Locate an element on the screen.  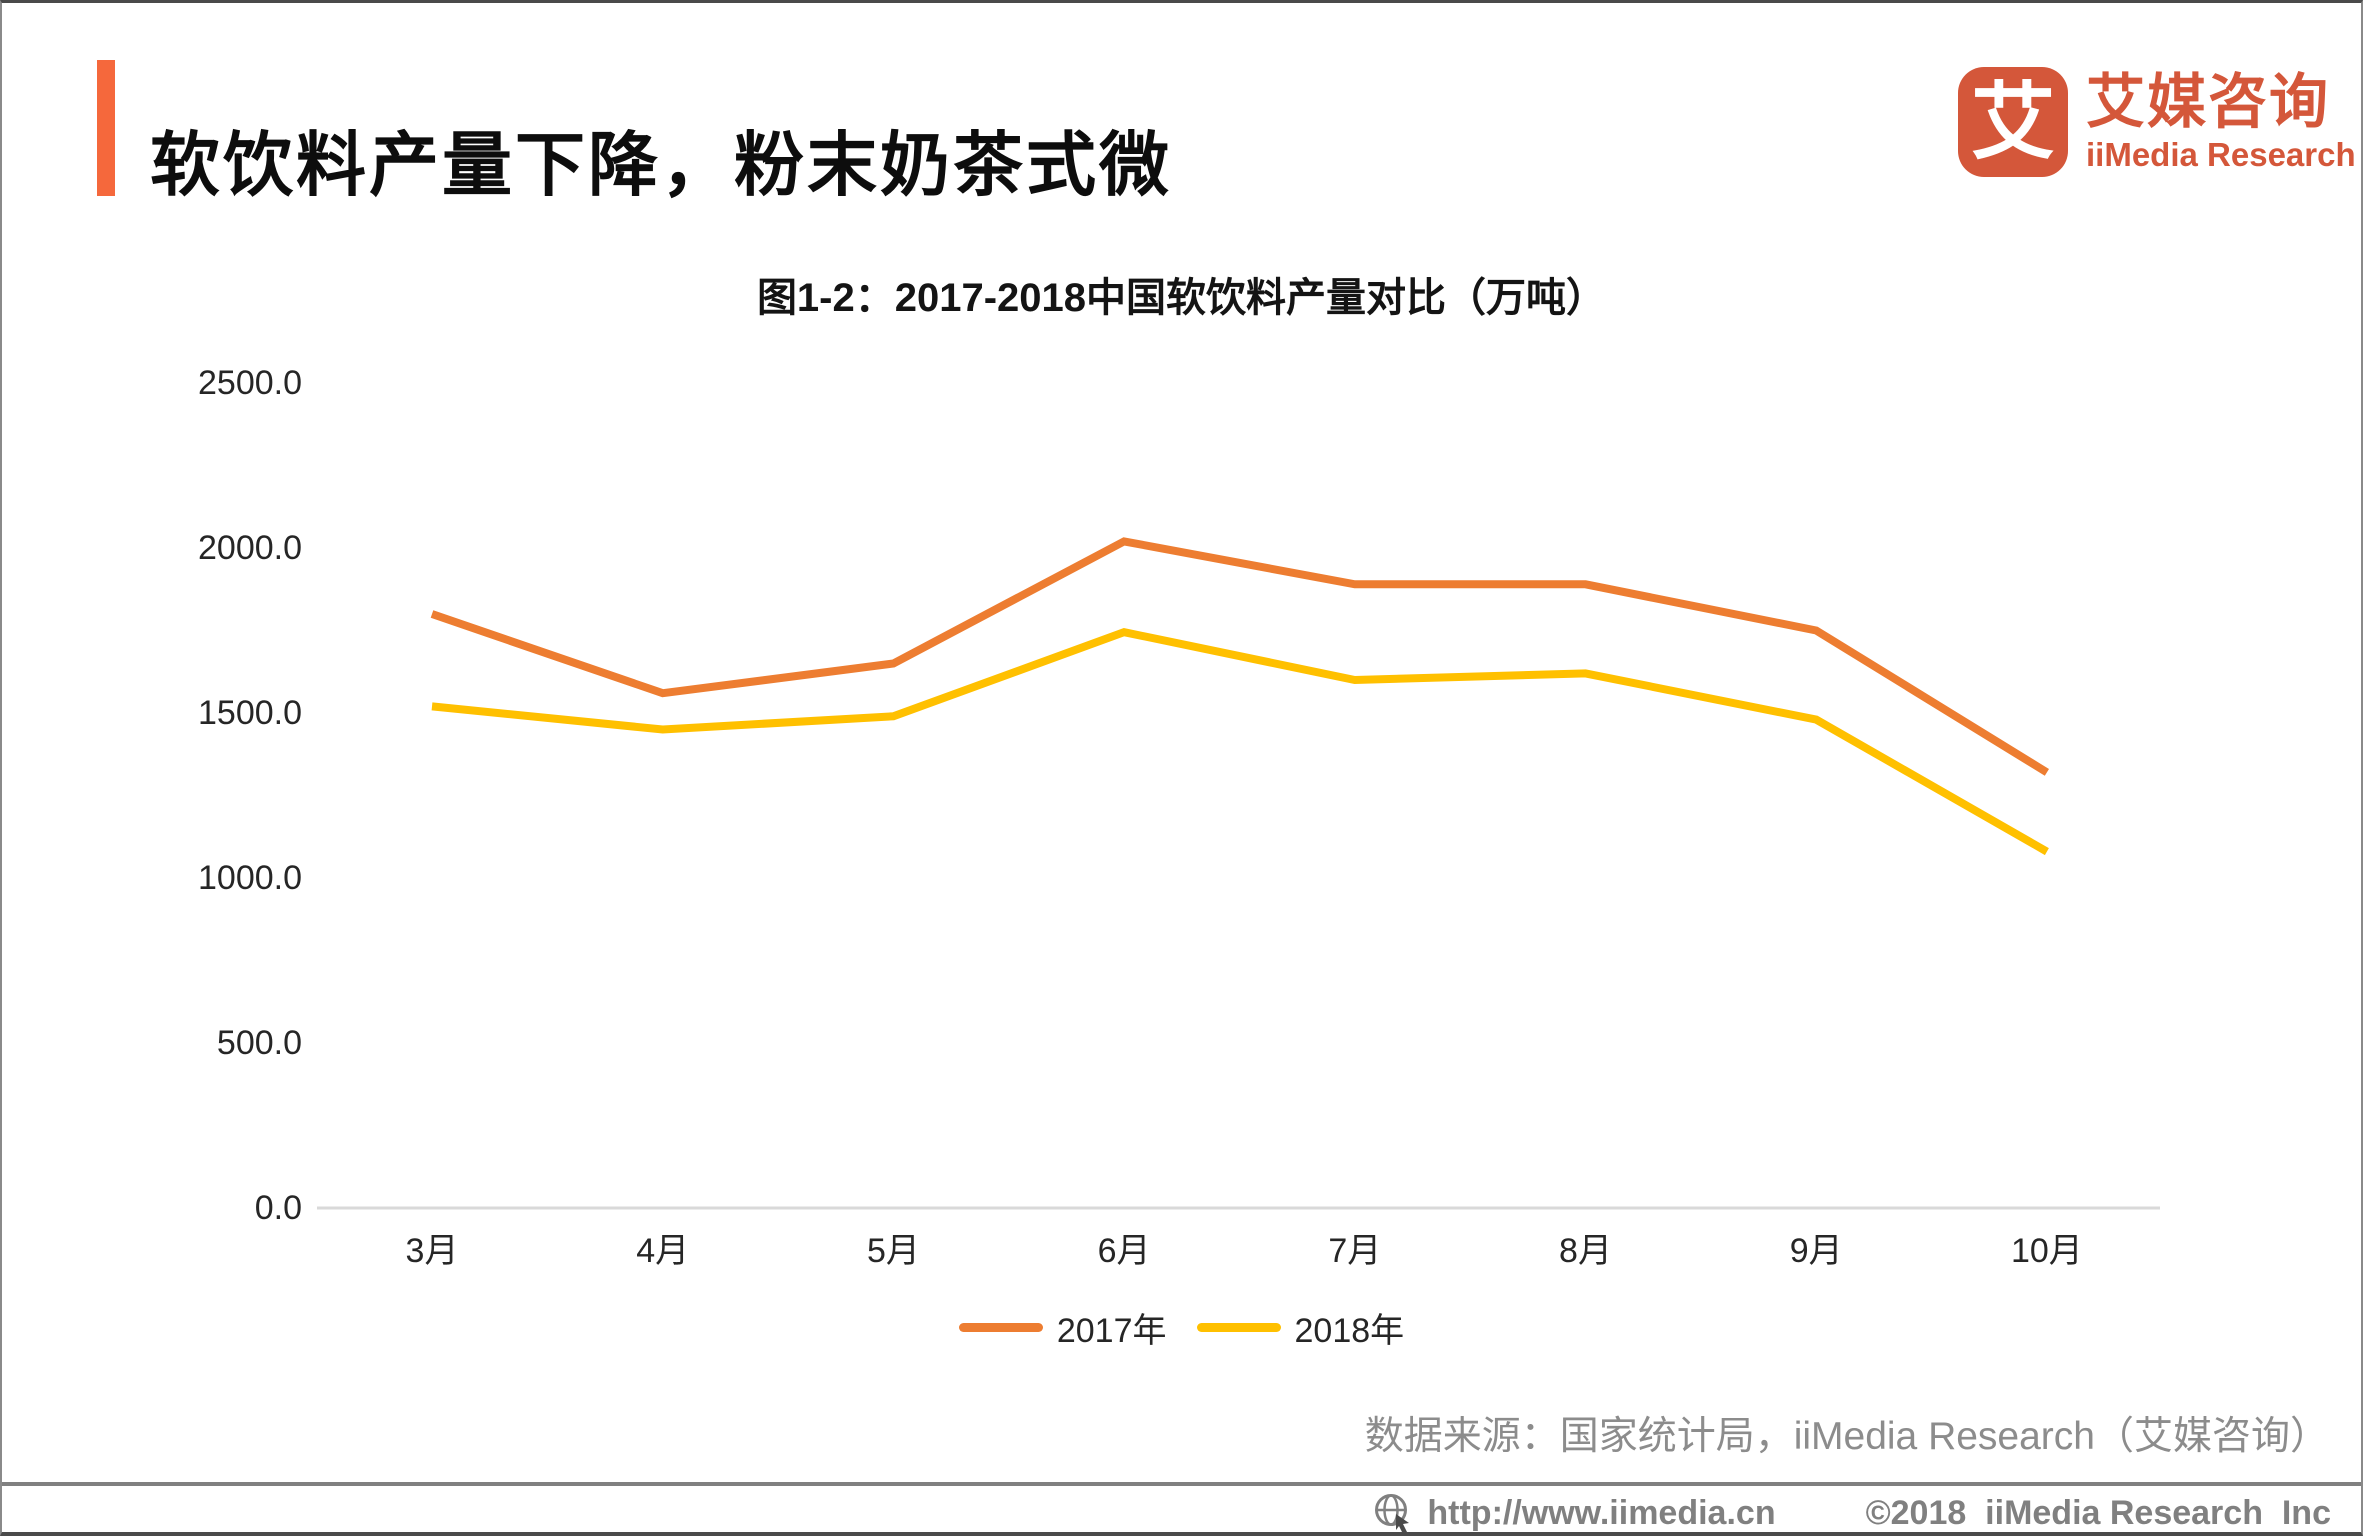
logo-brand-zh: 艾媒咨询 is located at coordinates (2208, 101).